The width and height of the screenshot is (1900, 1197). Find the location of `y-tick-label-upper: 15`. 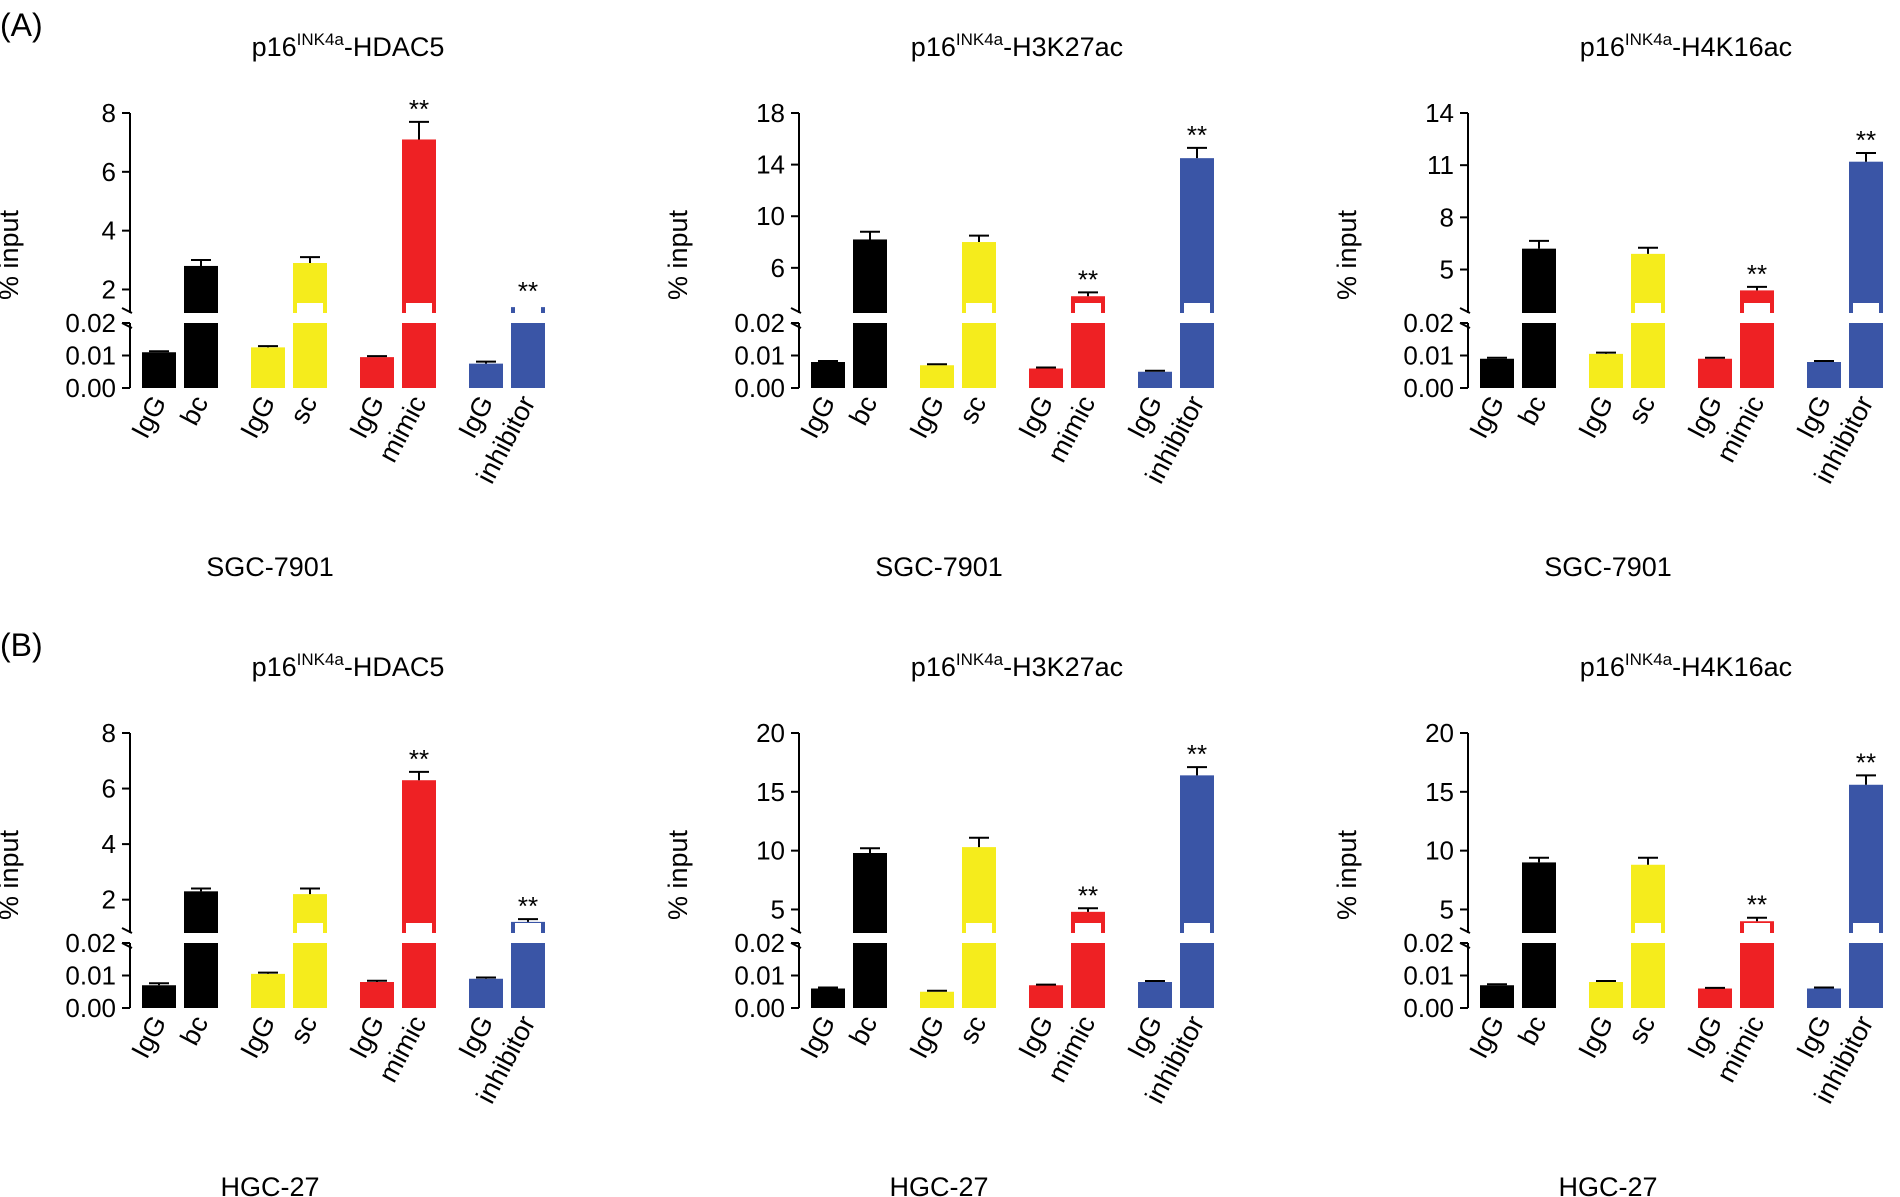

y-tick-label-upper: 15 is located at coordinates (770, 792).